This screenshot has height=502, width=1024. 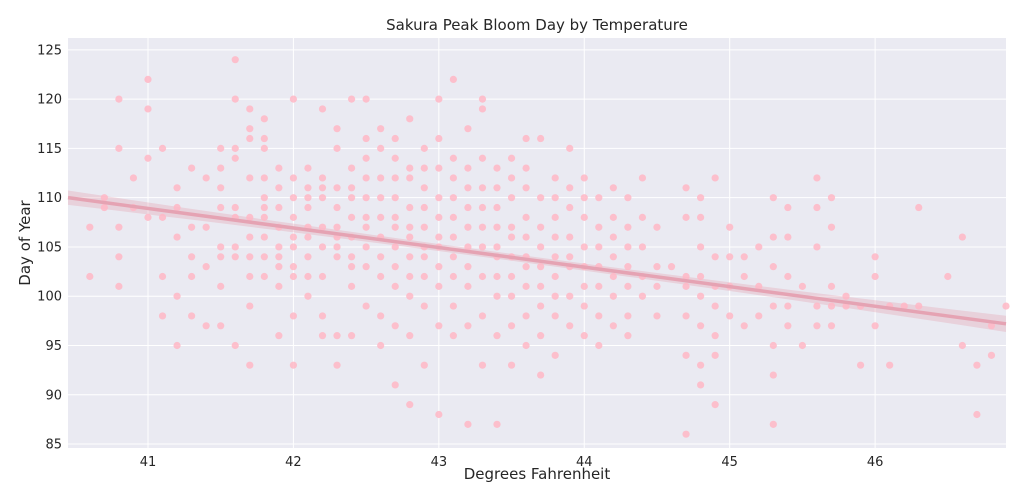 I want to click on y-axis-label: Day of Year, so click(x=25, y=242).